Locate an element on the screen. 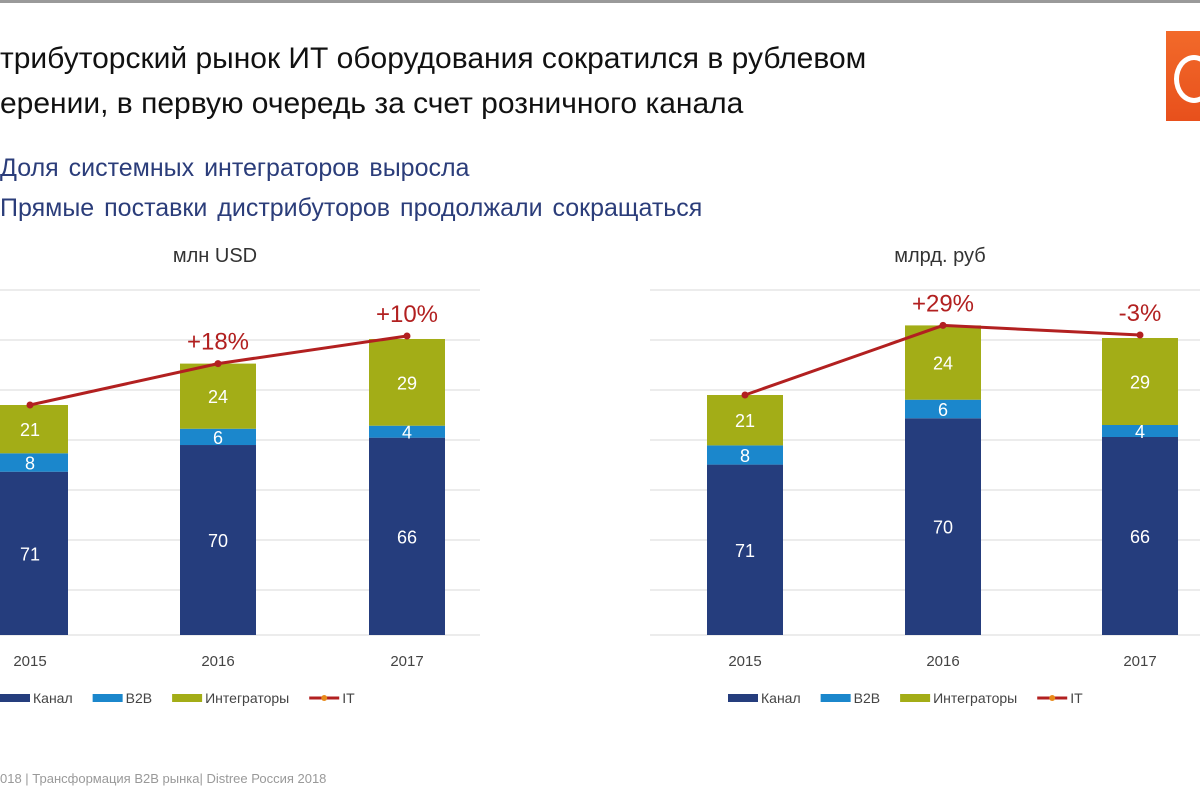 Image resolution: width=1200 pixels, height=800 pixels. company-logo is located at coordinates (1183, 76).